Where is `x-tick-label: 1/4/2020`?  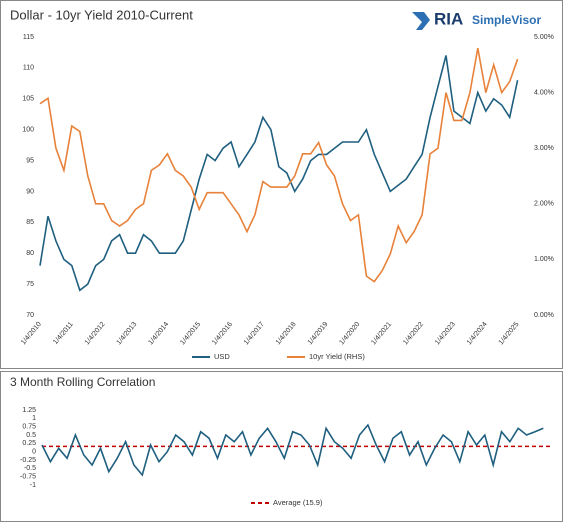 x-tick-label: 1/4/2020 is located at coordinates (349, 333).